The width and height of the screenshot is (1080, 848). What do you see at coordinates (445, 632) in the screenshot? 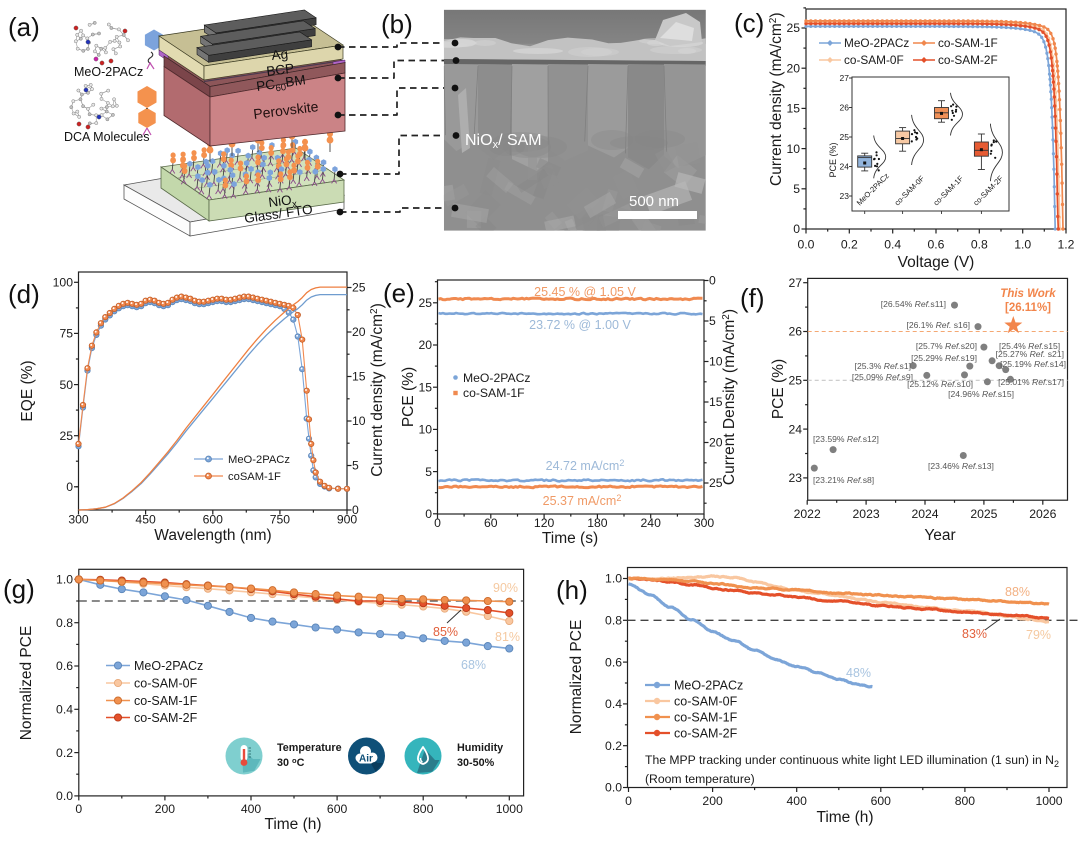
I see `svg-text: 85%` at bounding box center [445, 632].